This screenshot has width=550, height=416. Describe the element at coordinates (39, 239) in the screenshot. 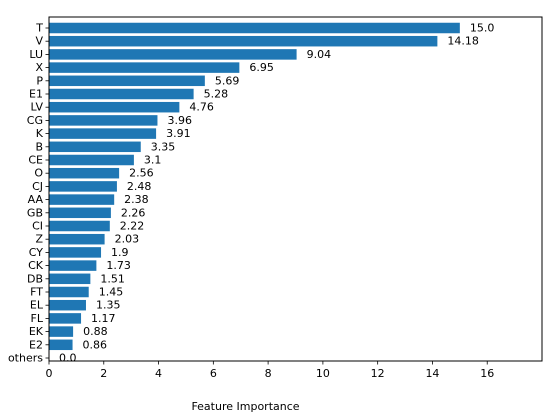

I see `y-tick-label: Z` at that location.